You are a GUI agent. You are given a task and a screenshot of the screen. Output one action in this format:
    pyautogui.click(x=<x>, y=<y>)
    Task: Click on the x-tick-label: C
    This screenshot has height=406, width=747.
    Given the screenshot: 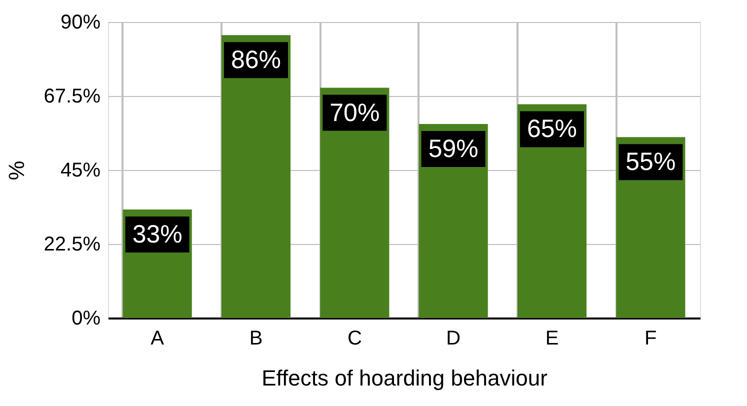 What is the action you would take?
    pyautogui.click(x=354, y=339)
    